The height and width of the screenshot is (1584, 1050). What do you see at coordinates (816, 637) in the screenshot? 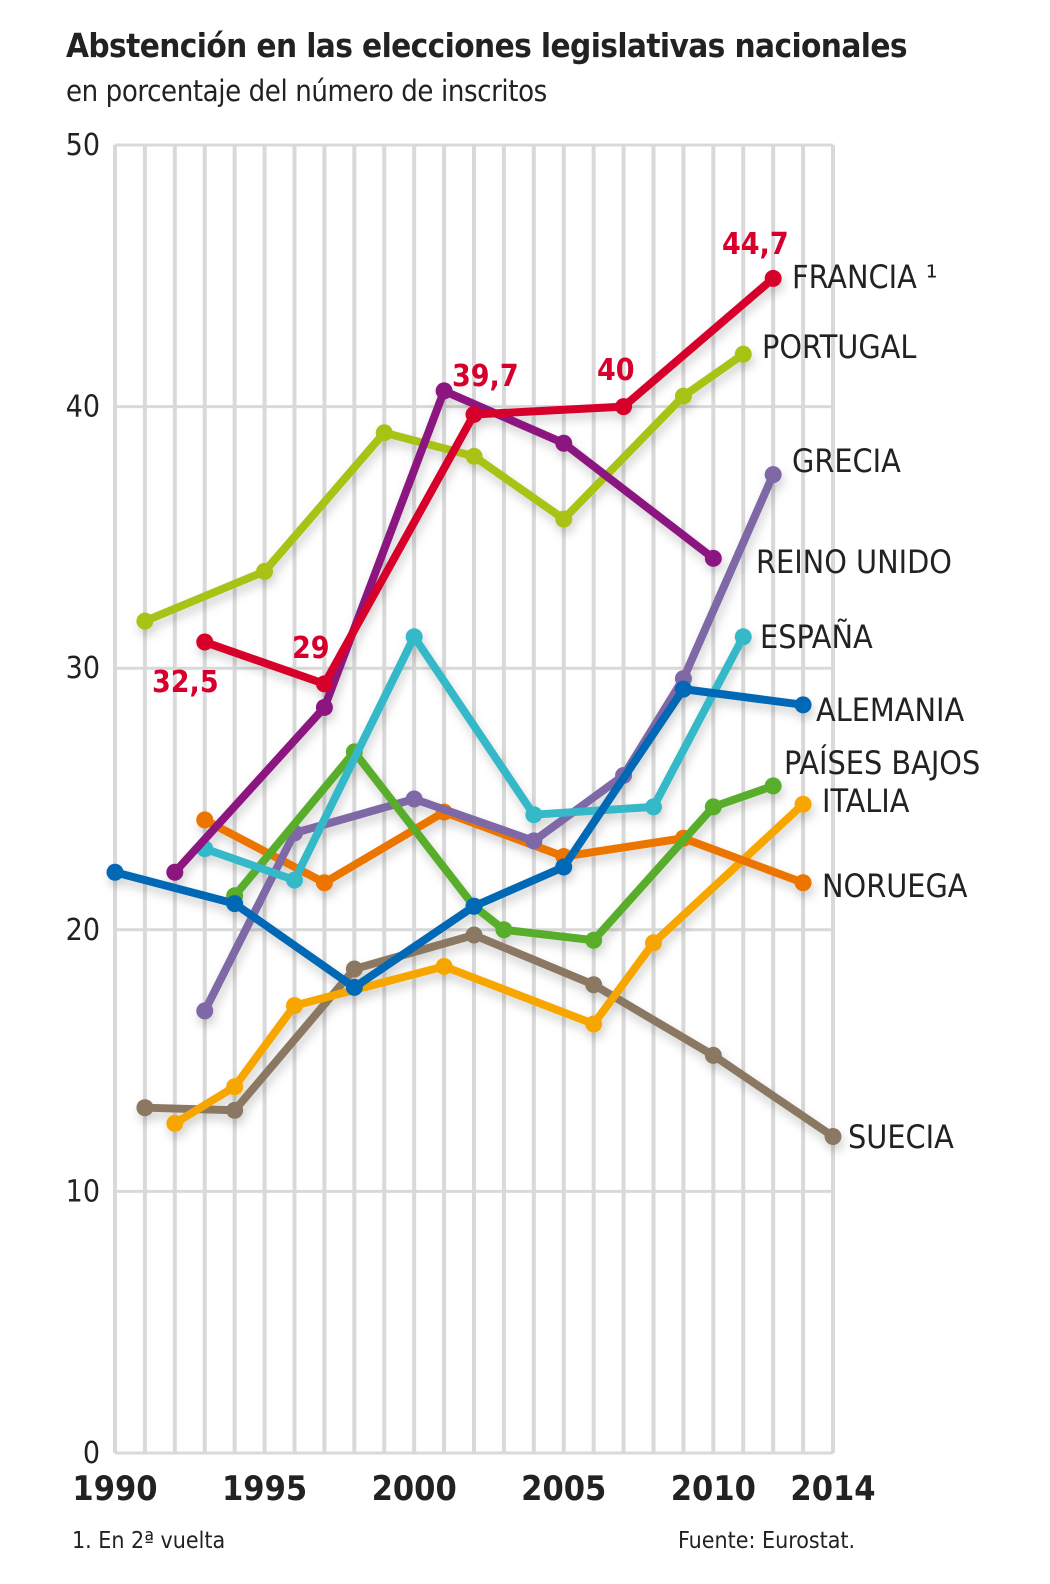
I see `series-label: ESPAÑA` at bounding box center [816, 637].